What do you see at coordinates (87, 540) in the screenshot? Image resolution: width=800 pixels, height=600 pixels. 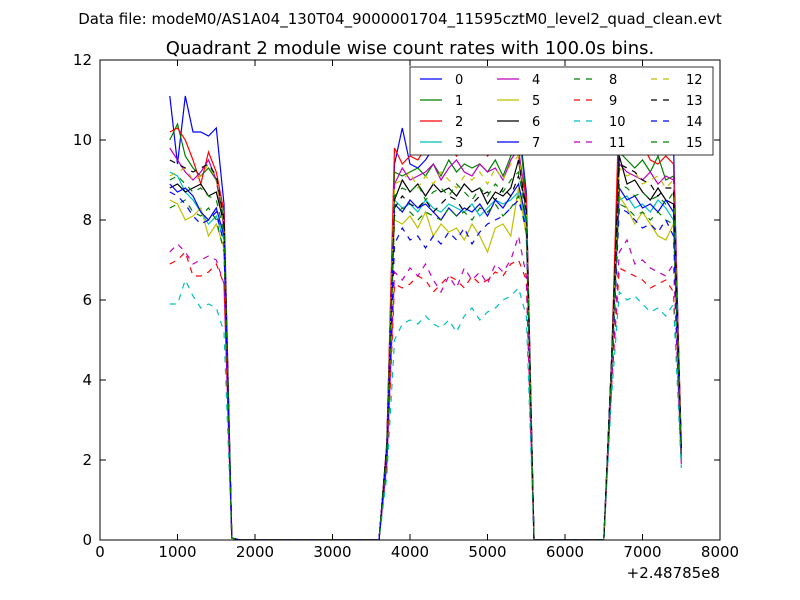 I see `y-tick-label-0: 0` at bounding box center [87, 540].